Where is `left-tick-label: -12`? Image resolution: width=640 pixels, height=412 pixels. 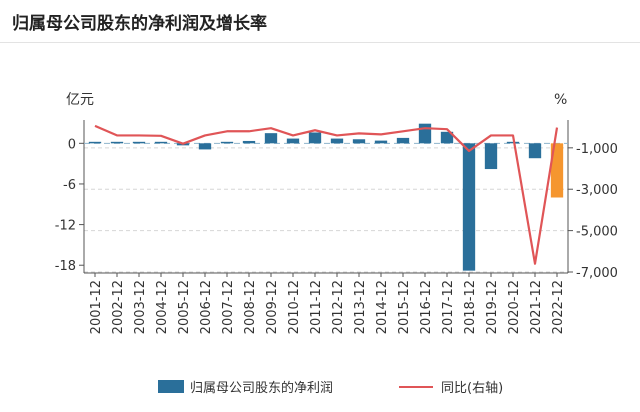
left-tick-label: -12 is located at coordinates (65, 226).